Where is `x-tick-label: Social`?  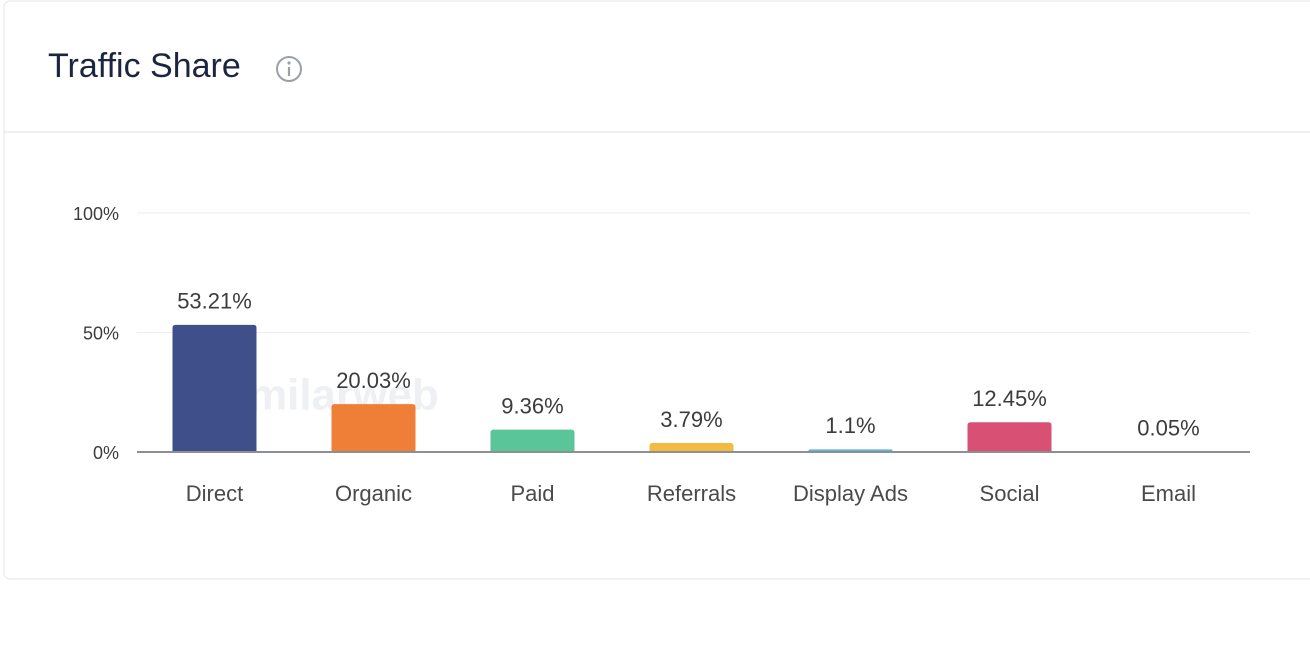
x-tick-label: Social is located at coordinates (1010, 493).